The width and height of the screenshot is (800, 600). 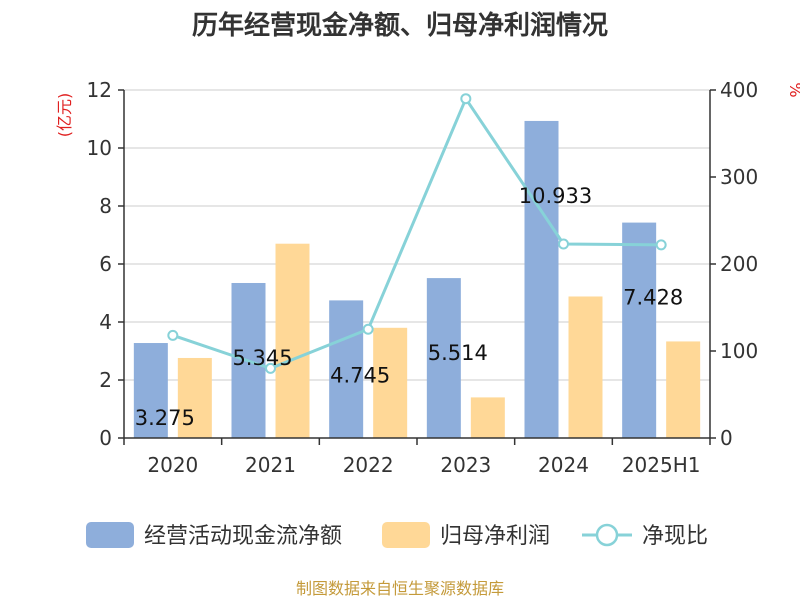 I want to click on x-tick-label: 2024, so click(x=563, y=465).